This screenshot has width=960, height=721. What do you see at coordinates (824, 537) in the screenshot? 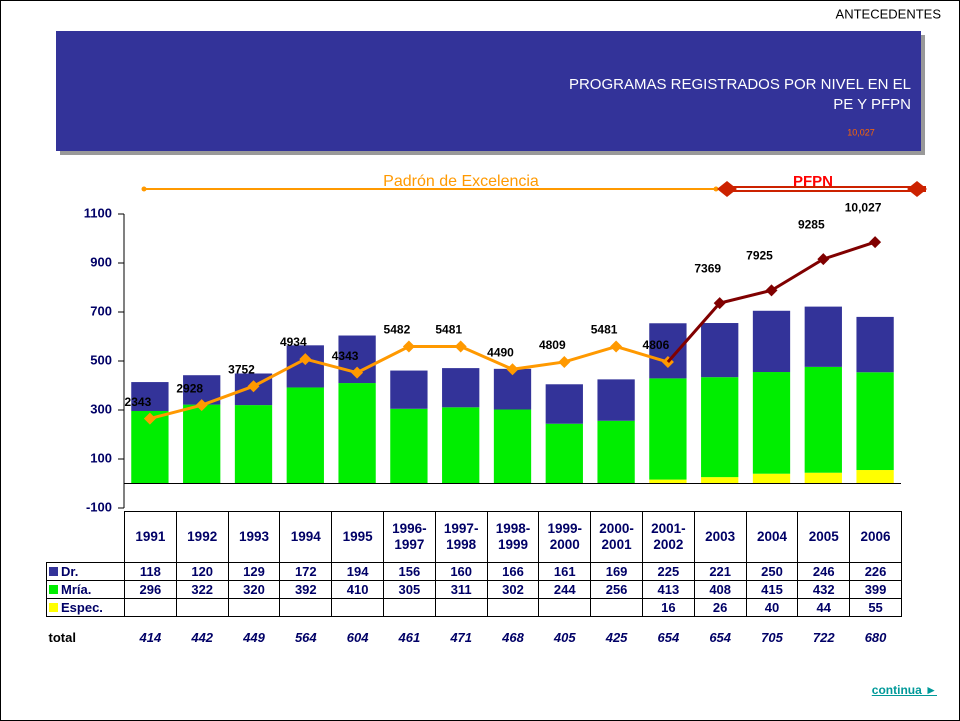
I see `category-label: 2005` at bounding box center [824, 537].